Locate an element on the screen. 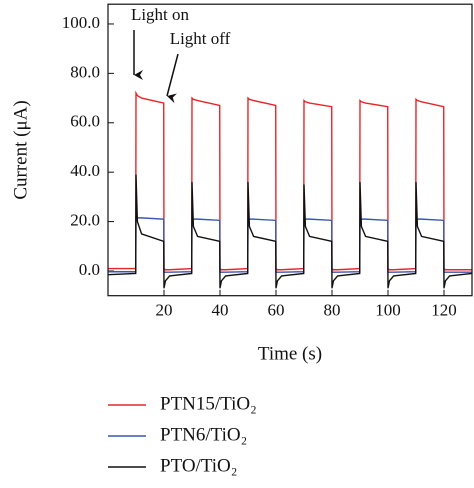 This screenshot has height=488, width=474. x-axis-label: Time (s) is located at coordinates (290, 353).